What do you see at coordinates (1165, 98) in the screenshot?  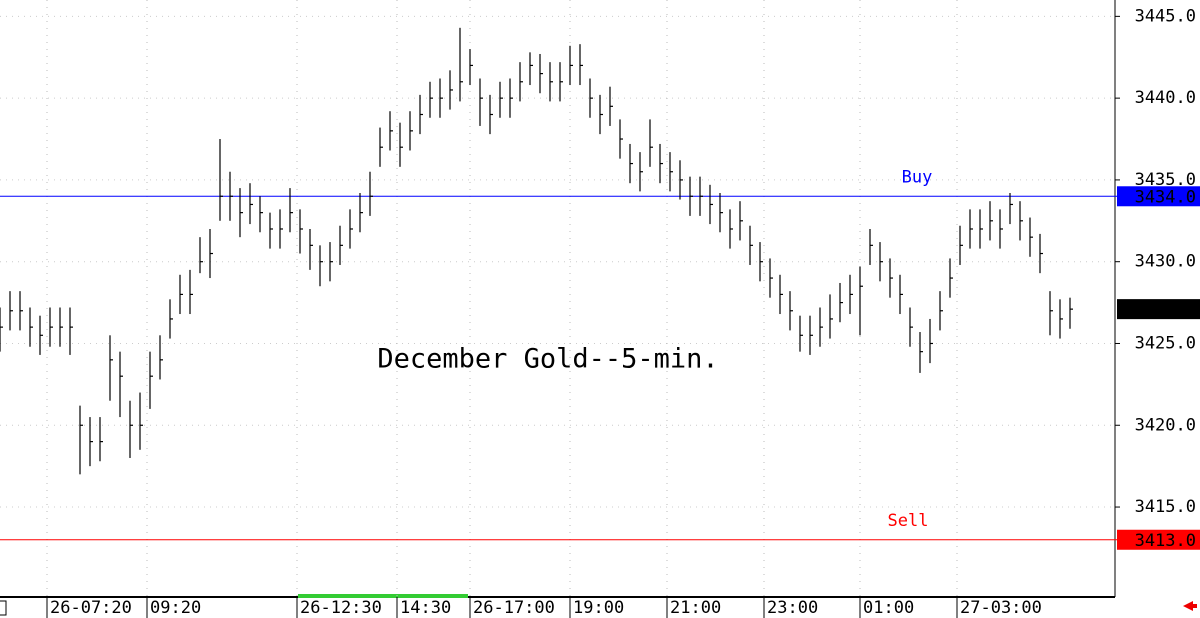 I see `y-tick-label: 3440.0` at bounding box center [1165, 98].